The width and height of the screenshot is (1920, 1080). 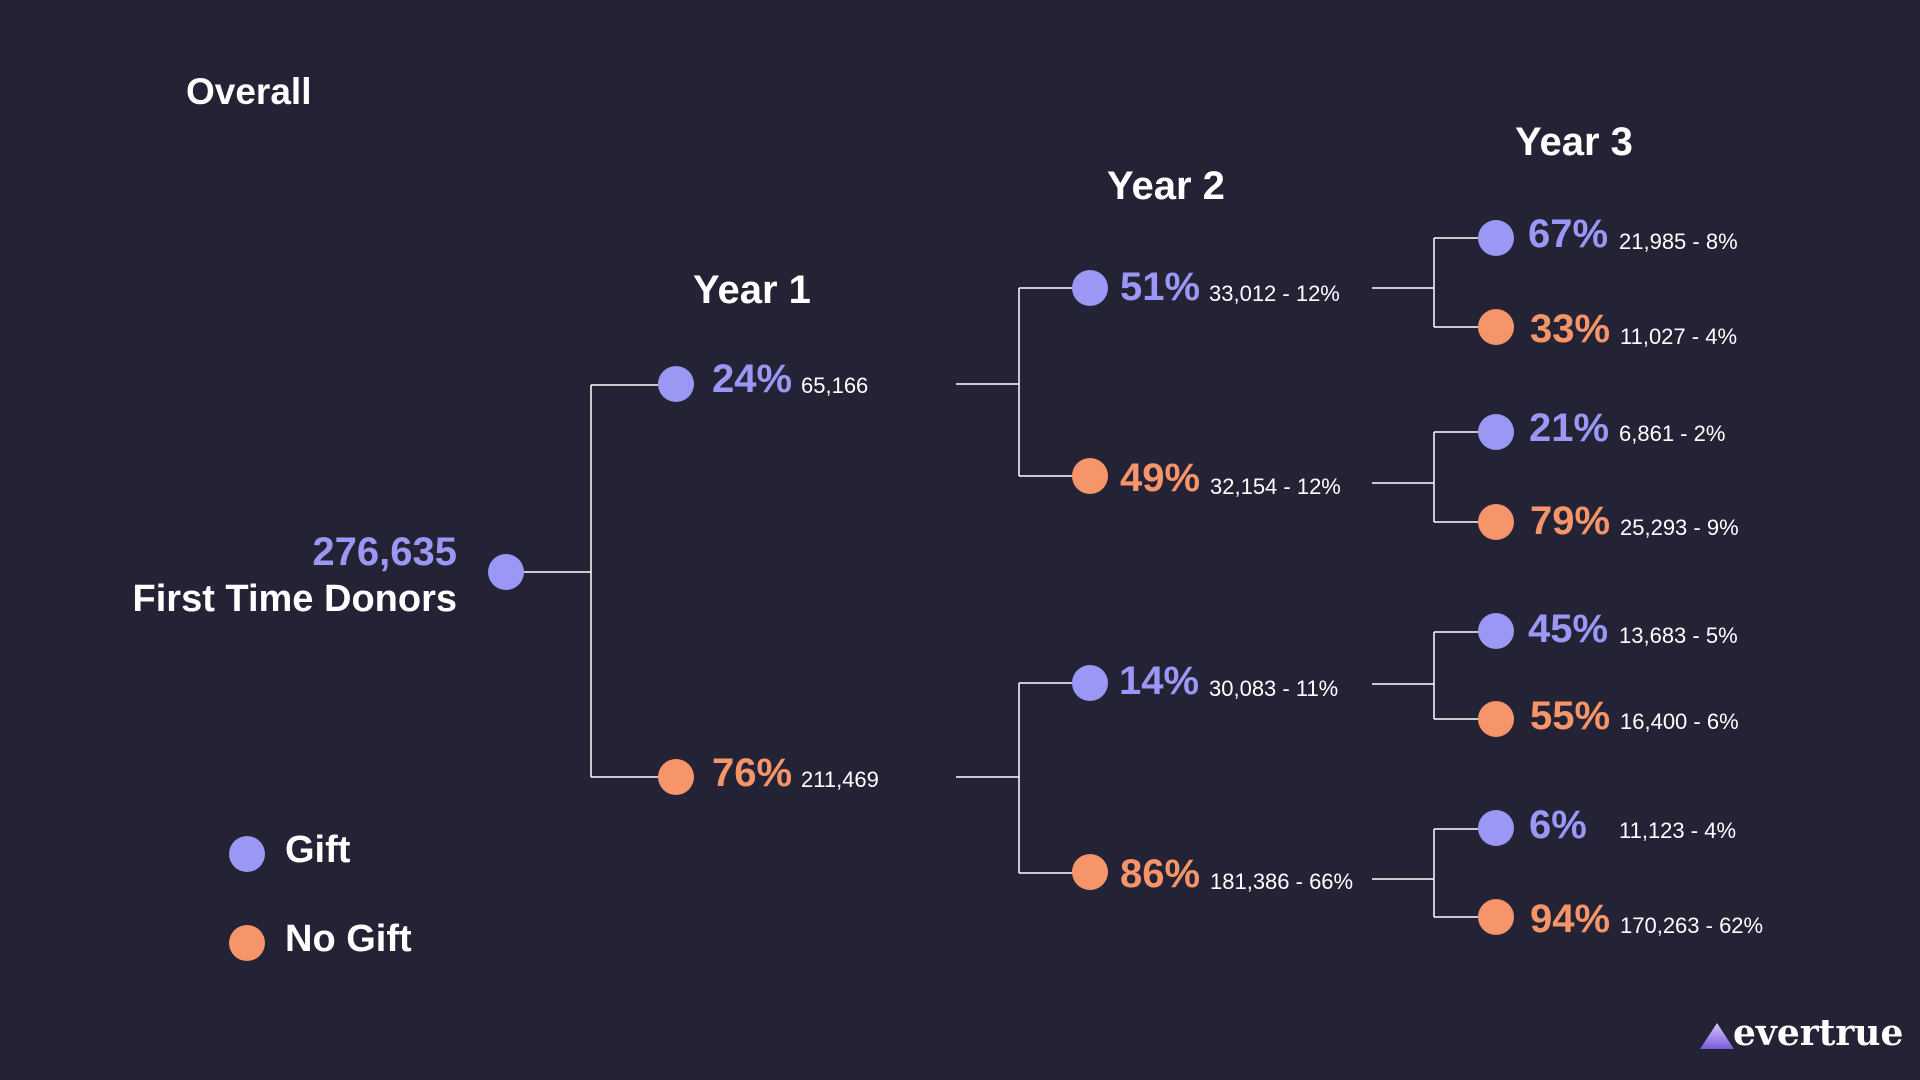 I want to click on y3-ngg-node, so click(x=1496, y=631).